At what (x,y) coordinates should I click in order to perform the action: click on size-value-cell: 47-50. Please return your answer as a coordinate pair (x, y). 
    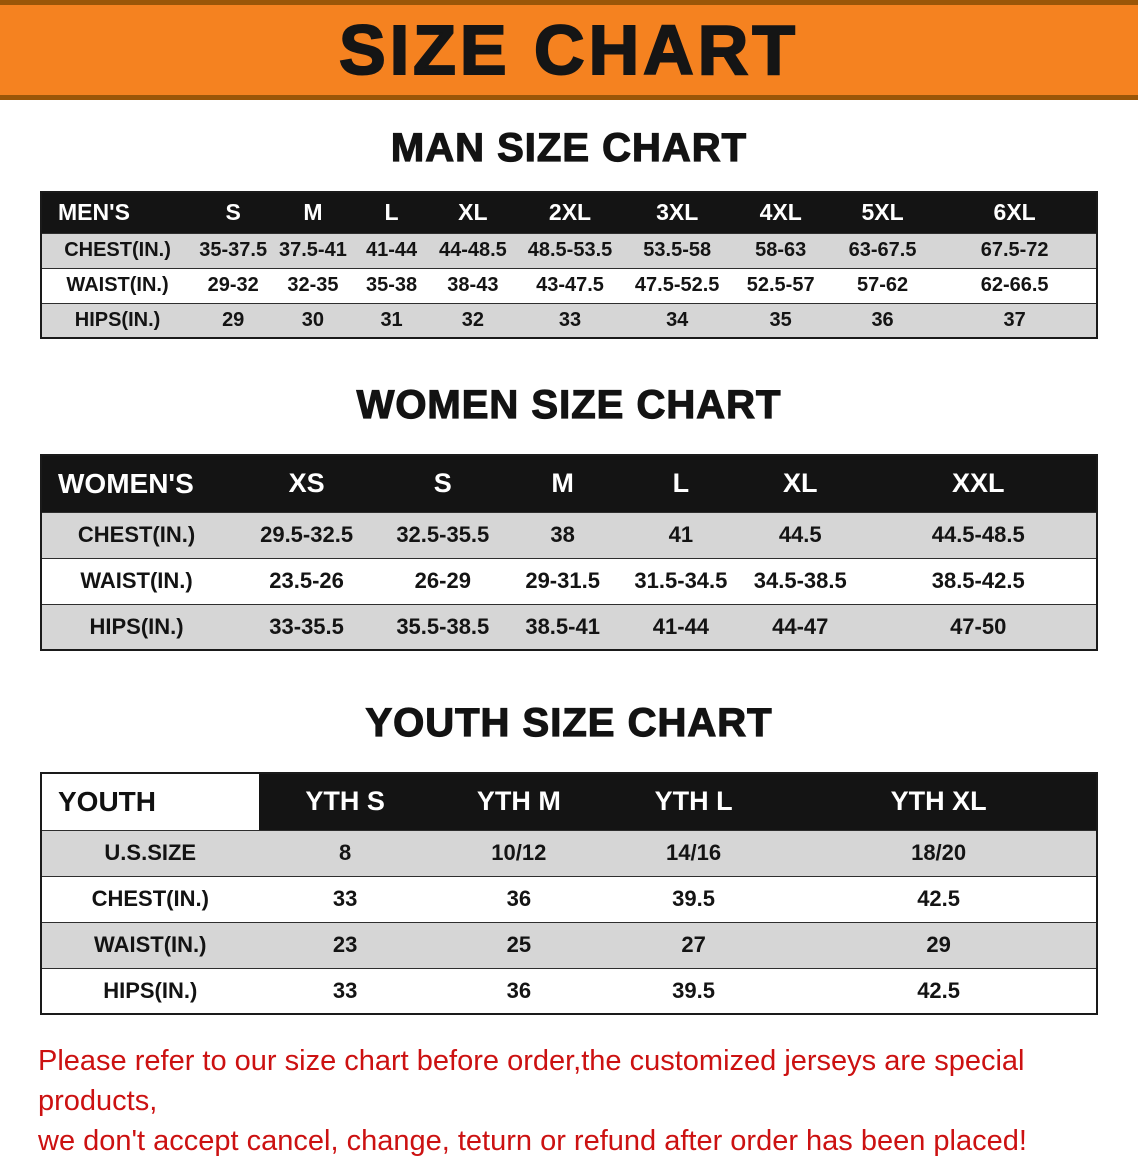
    Looking at the image, I should click on (978, 627).